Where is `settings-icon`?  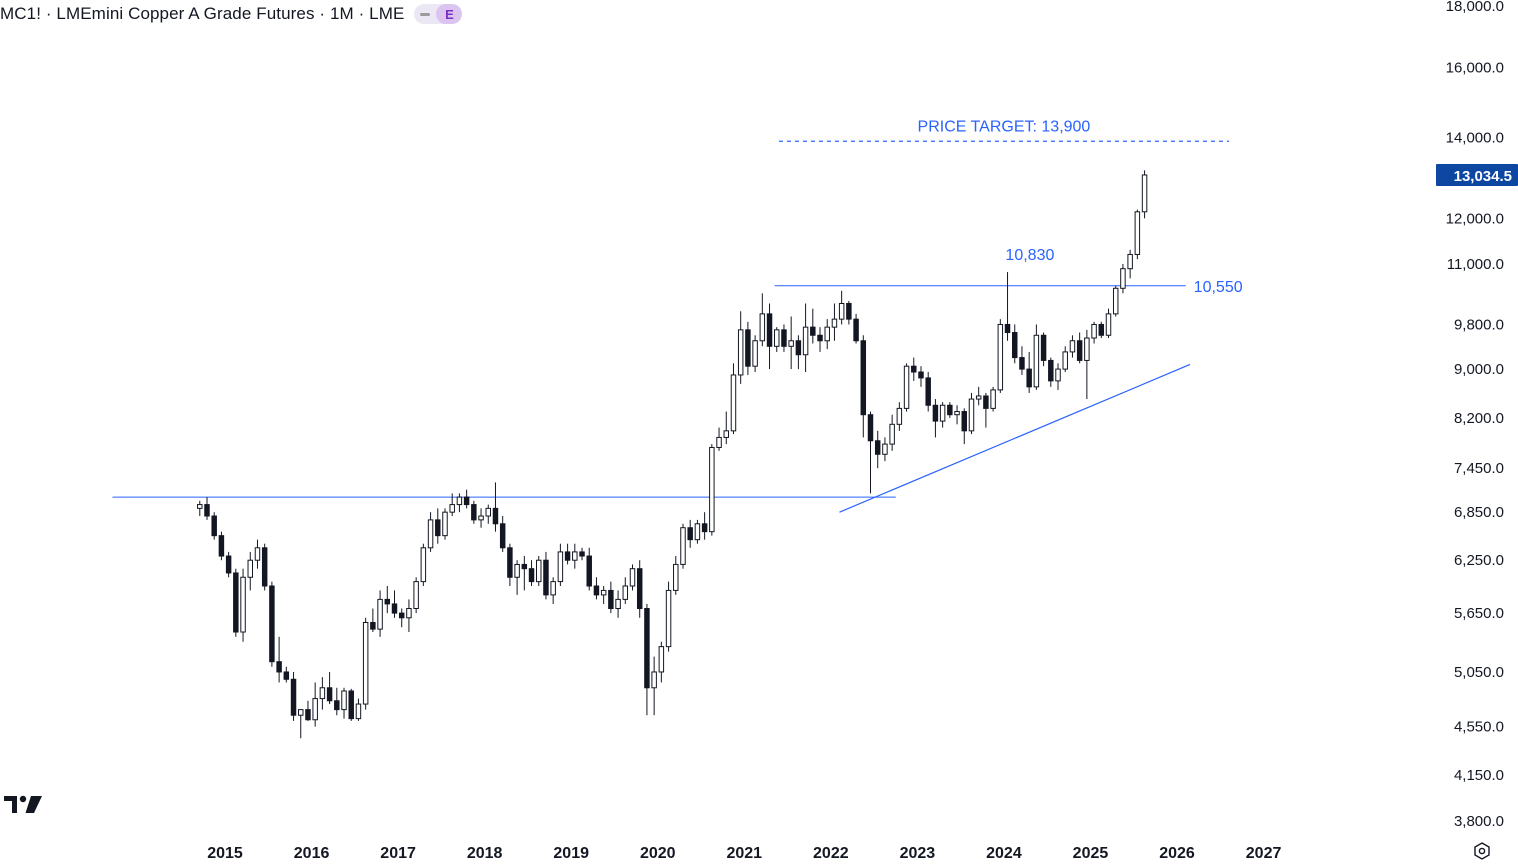
settings-icon is located at coordinates (1482, 851).